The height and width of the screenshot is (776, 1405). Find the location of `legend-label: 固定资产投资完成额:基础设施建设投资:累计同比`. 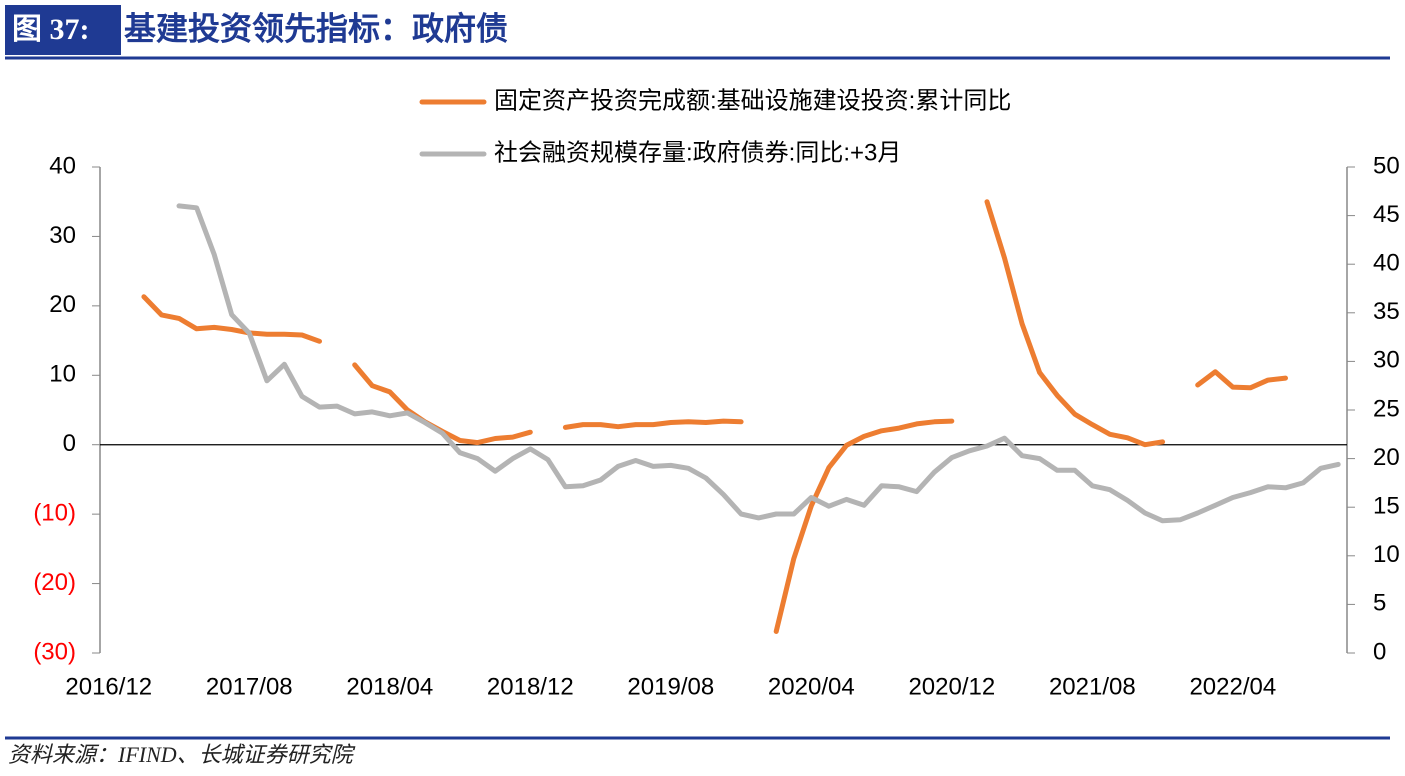

legend-label: 固定资产投资完成额:基础设施建设投资:累计同比 is located at coordinates (752, 100).